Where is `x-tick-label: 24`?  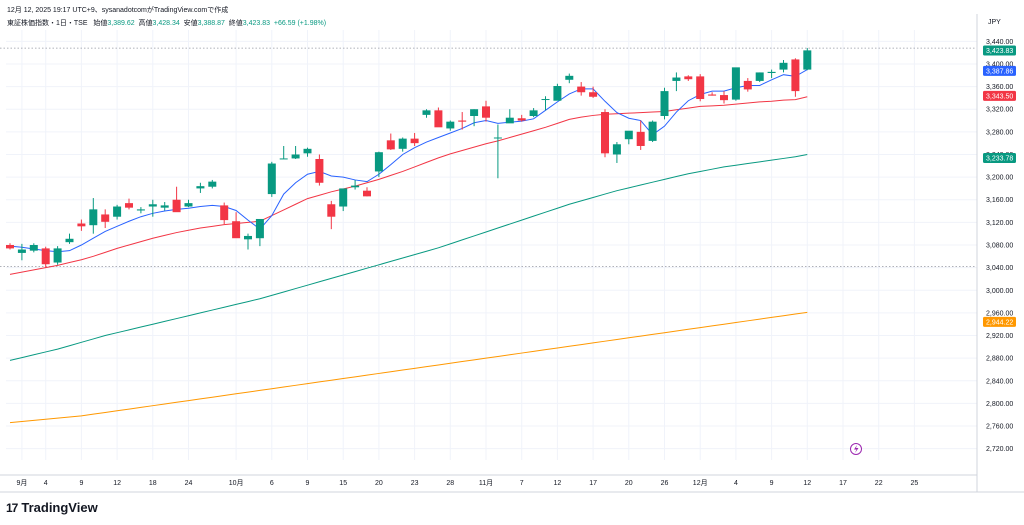 x-tick-label: 24 is located at coordinates (189, 483).